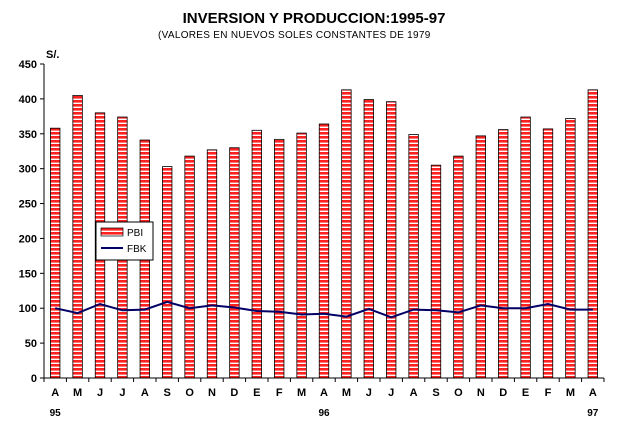  What do you see at coordinates (137, 249) in the screenshot?
I see `legend-label-fbk: FBK` at bounding box center [137, 249].